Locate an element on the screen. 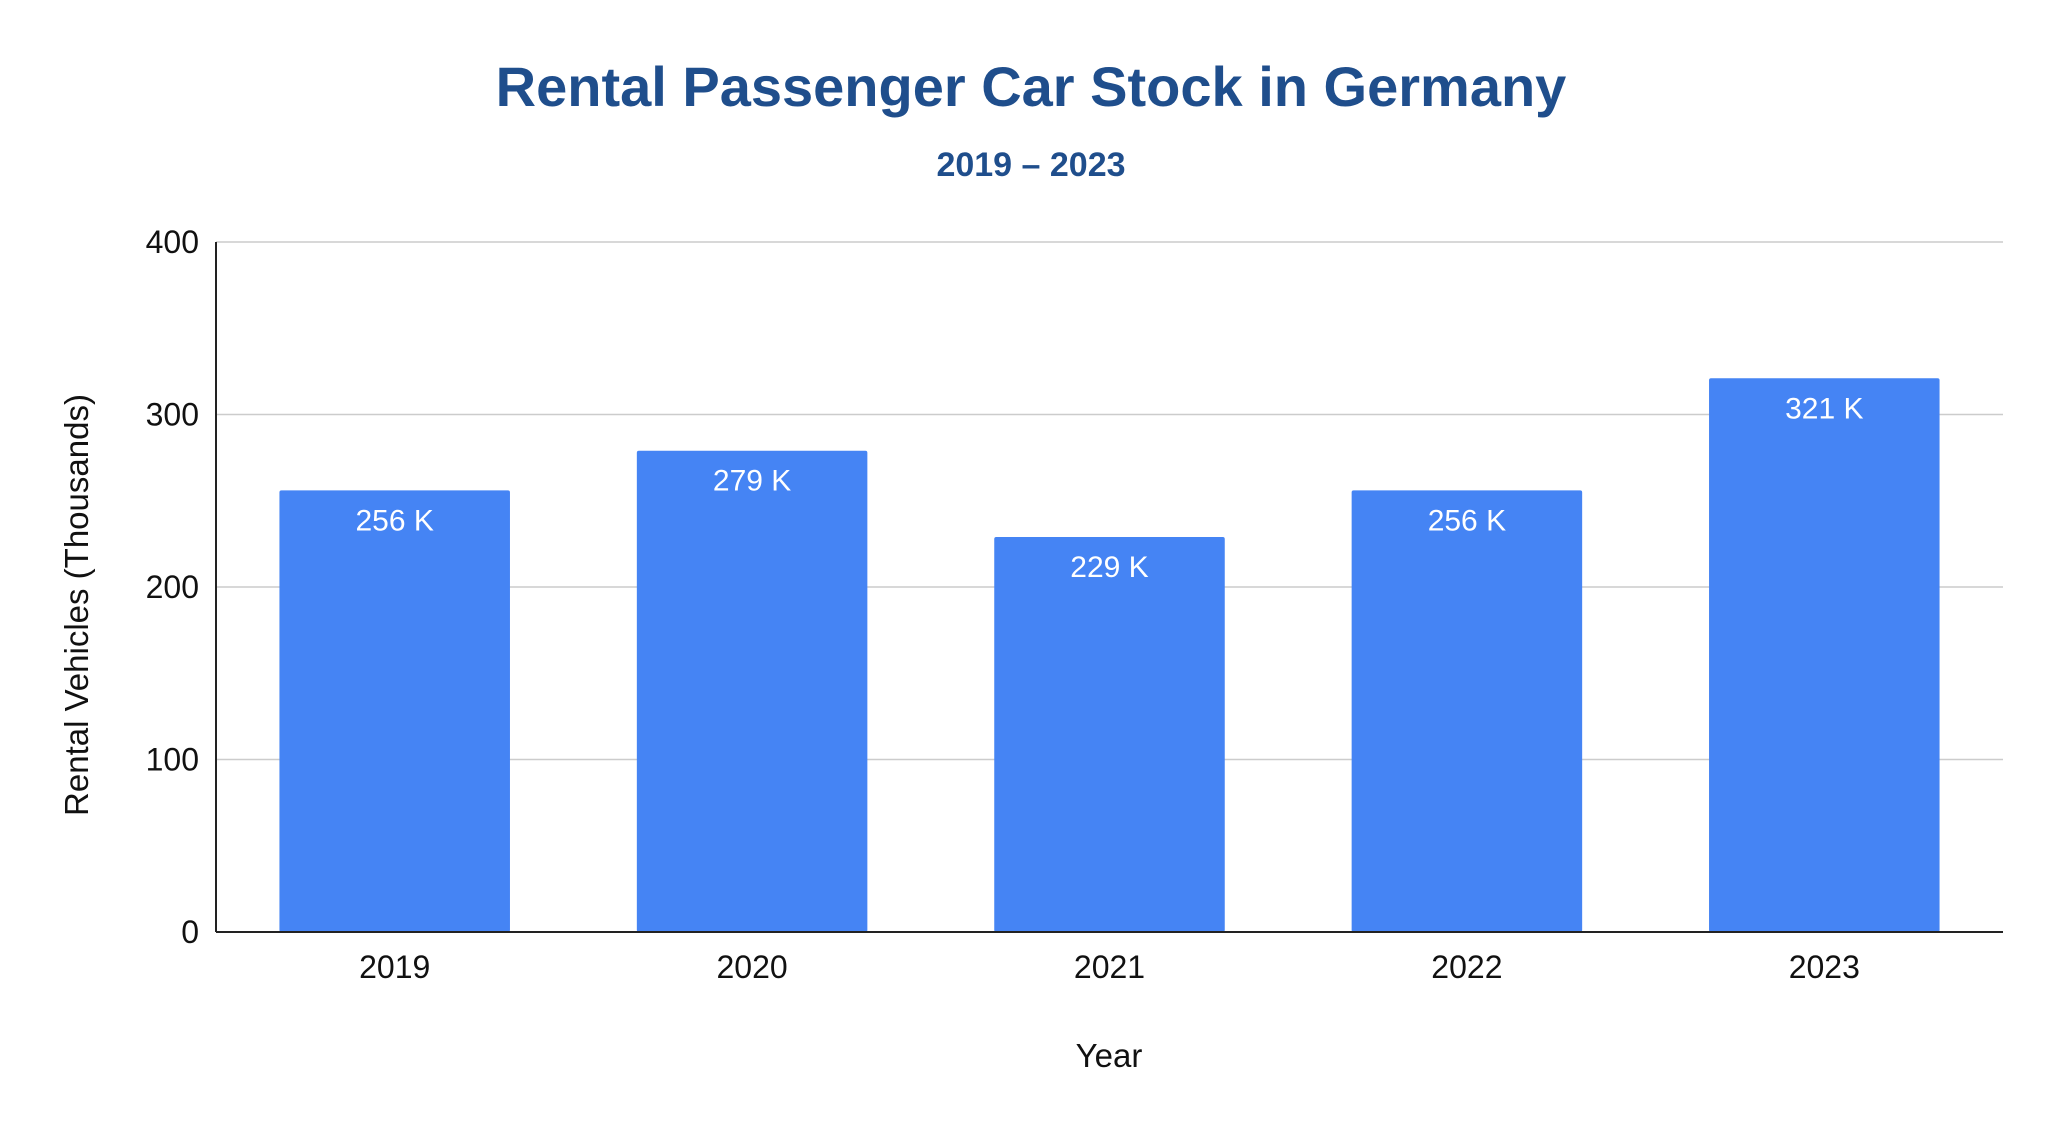  chart-subtitle: 2019 – 2023 is located at coordinates (1030, 165).